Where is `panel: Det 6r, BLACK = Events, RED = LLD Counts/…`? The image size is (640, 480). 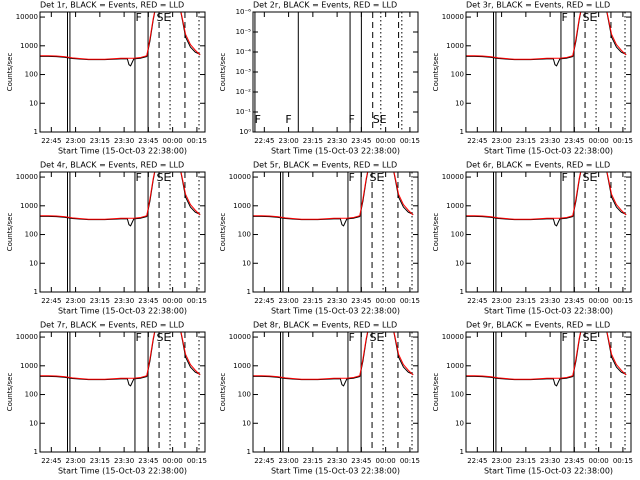 panel: Det 6r, BLACK = Events, RED = LLD Counts/… is located at coordinates (532, 238).